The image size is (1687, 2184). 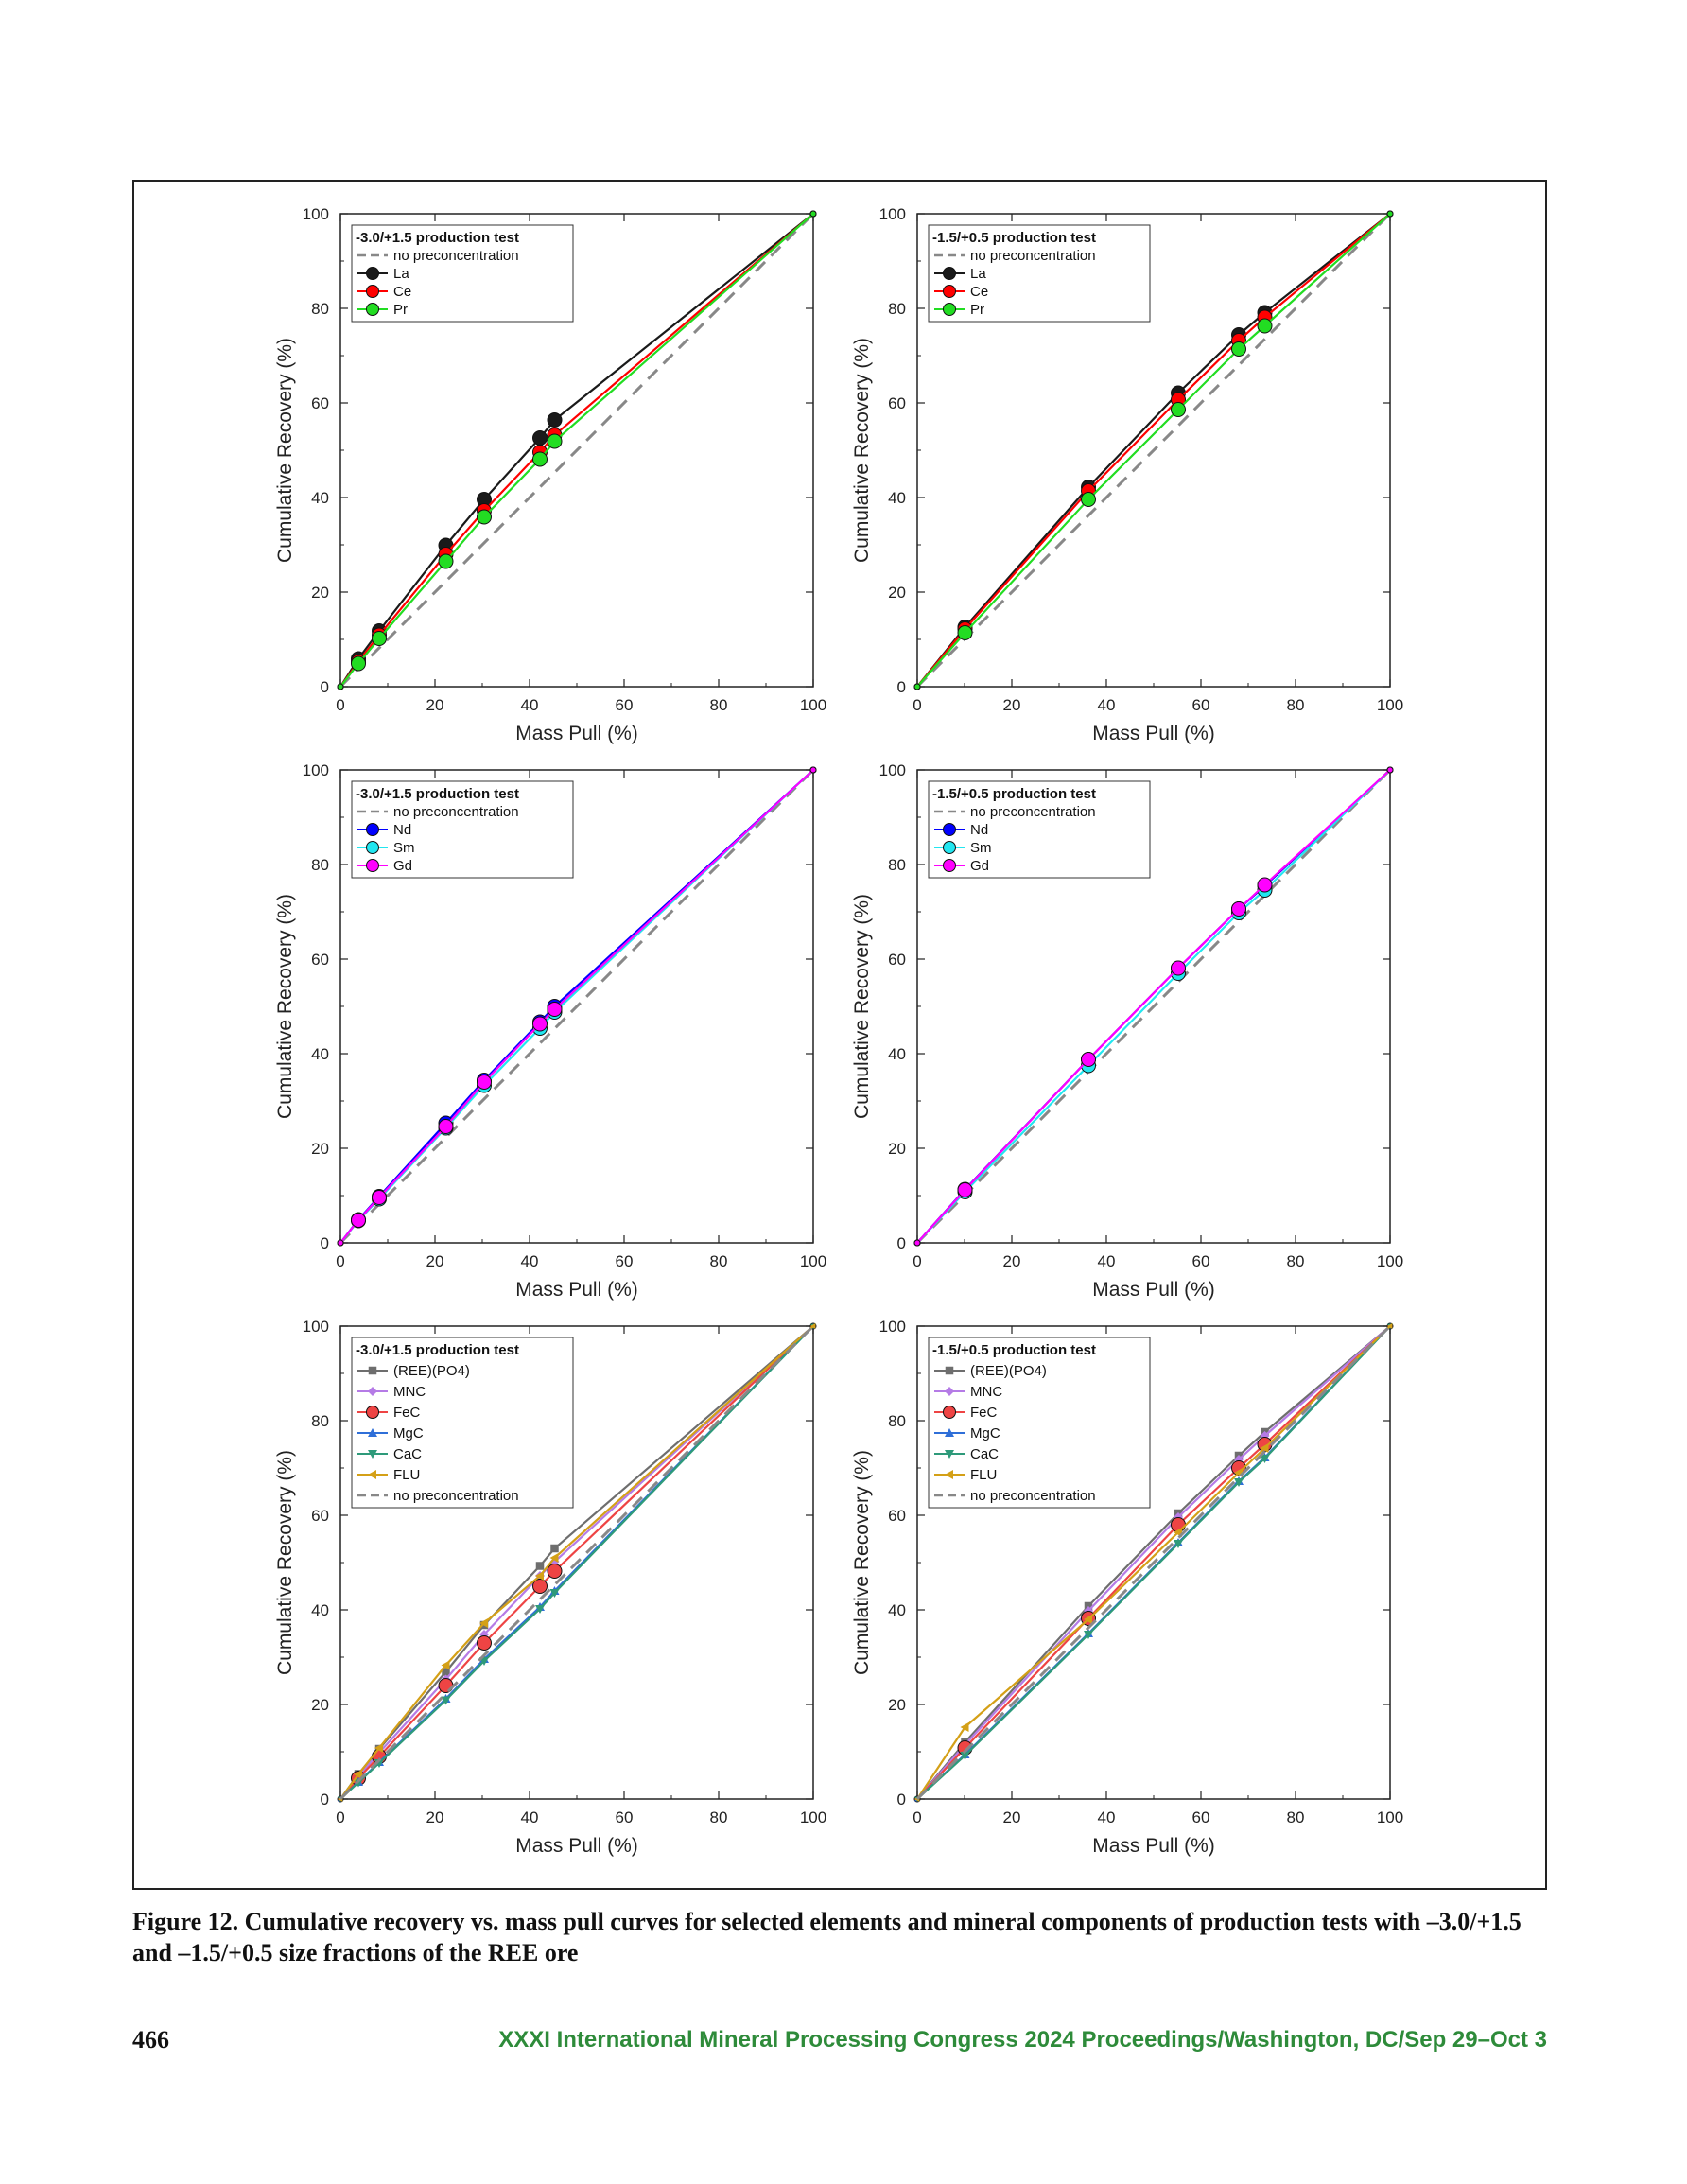 What do you see at coordinates (949, 829) in the screenshot?
I see `legend-marker-Nd` at bounding box center [949, 829].